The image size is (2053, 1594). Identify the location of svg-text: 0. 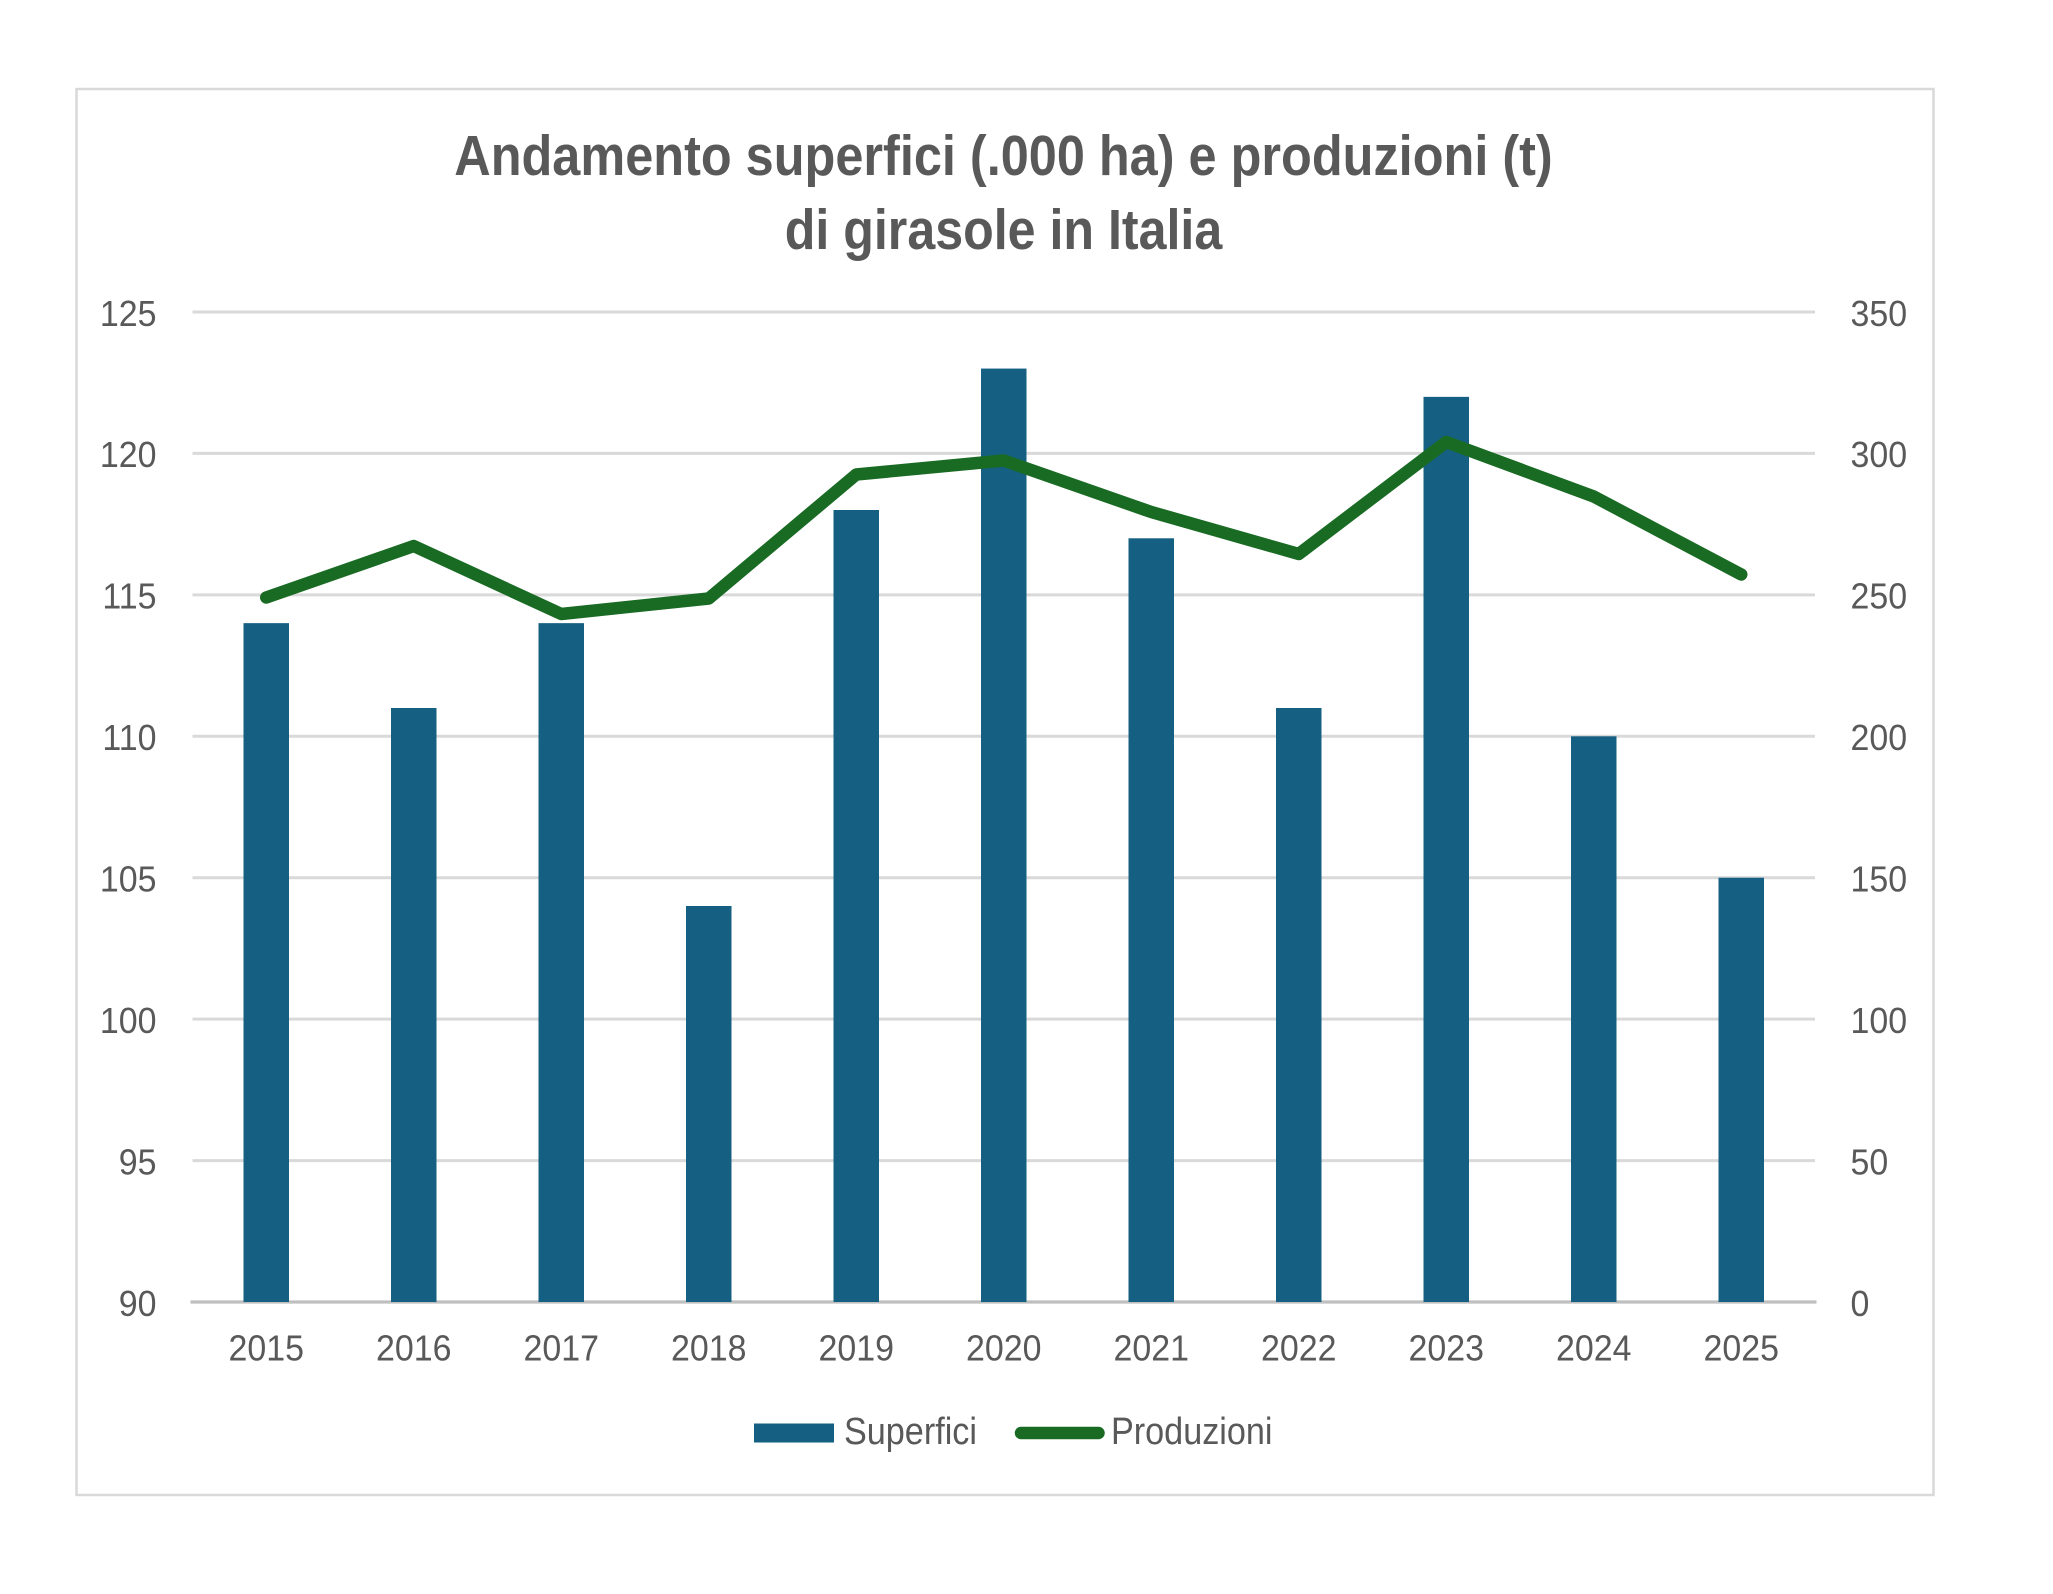
(1860, 1304).